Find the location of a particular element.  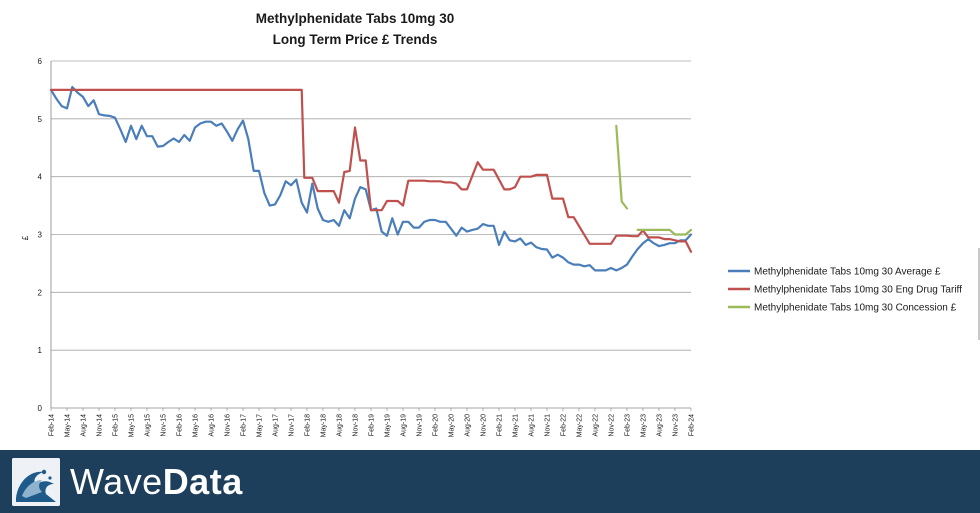

x-tick-label-aug-21: Aug-21 is located at coordinates (532, 425).